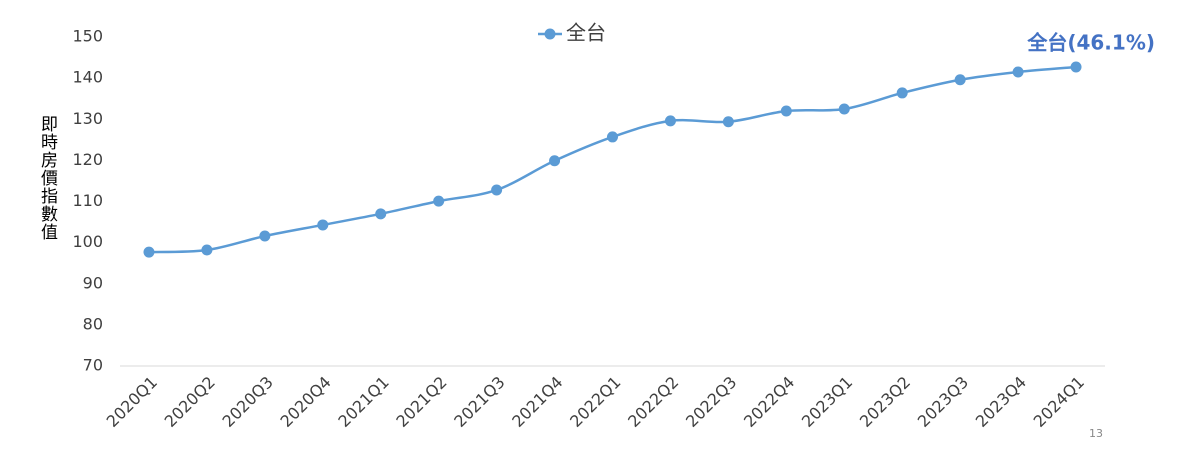 The width and height of the screenshot is (1200, 465). What do you see at coordinates (827, 402) in the screenshot?
I see `x-tick-label: 2023Q1` at bounding box center [827, 402].